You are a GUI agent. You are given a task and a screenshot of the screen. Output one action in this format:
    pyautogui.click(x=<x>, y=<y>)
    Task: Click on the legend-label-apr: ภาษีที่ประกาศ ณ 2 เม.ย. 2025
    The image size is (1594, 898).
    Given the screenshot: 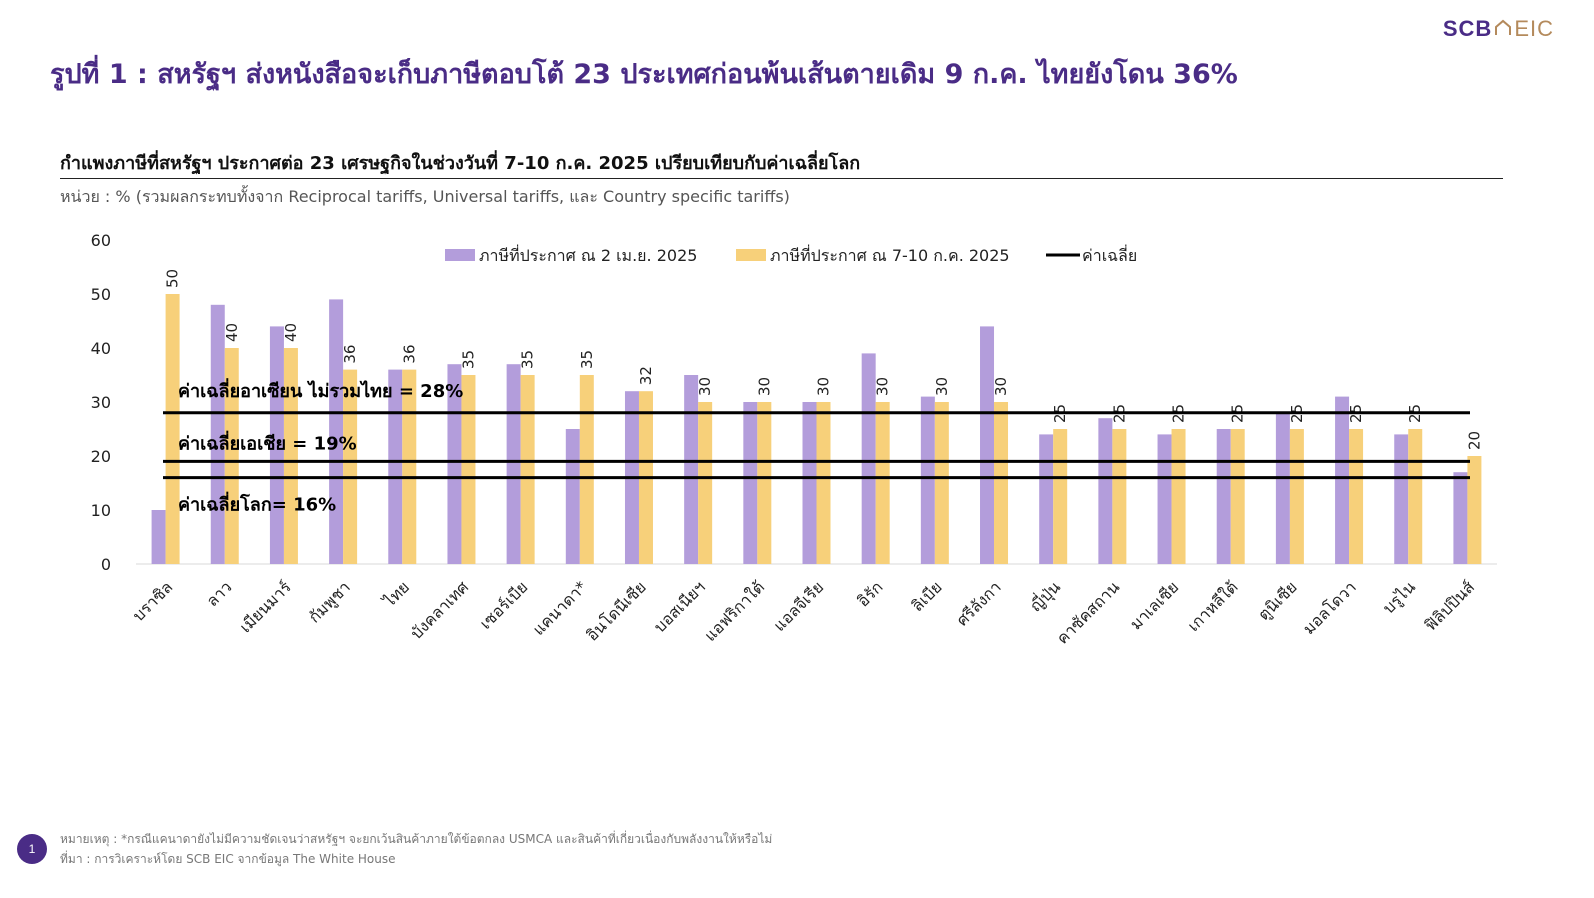 What is the action you would take?
    pyautogui.click(x=588, y=254)
    